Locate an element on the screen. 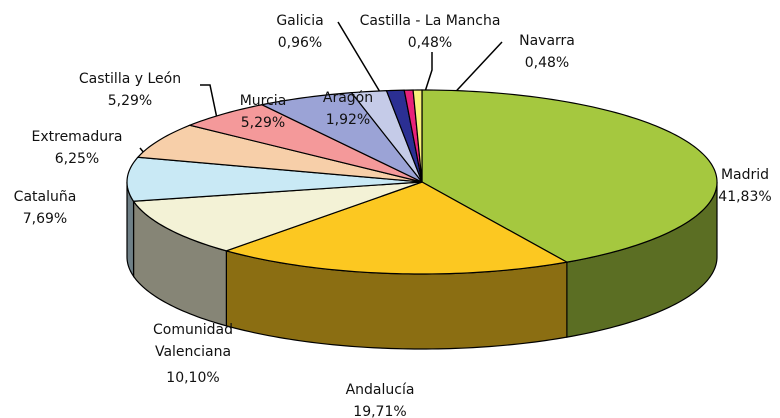 This screenshot has height=418, width=780. slice-label: Castilla y León is located at coordinates (130, 79).